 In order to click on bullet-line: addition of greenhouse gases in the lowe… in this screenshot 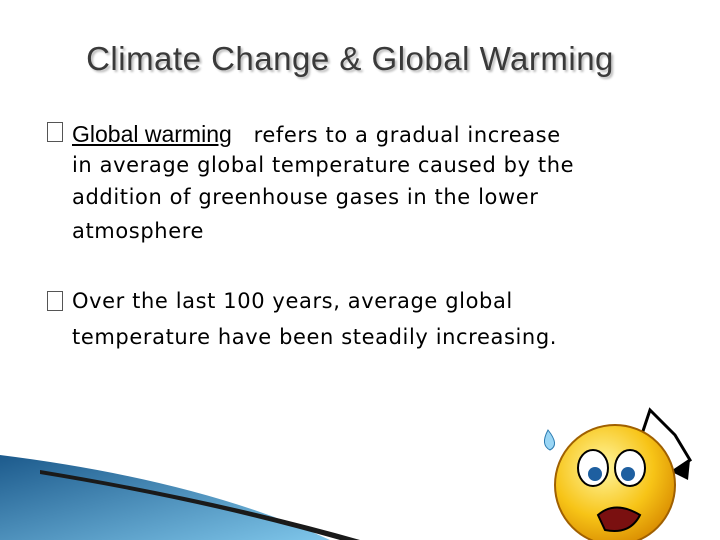, I will do `click(305, 197)`.